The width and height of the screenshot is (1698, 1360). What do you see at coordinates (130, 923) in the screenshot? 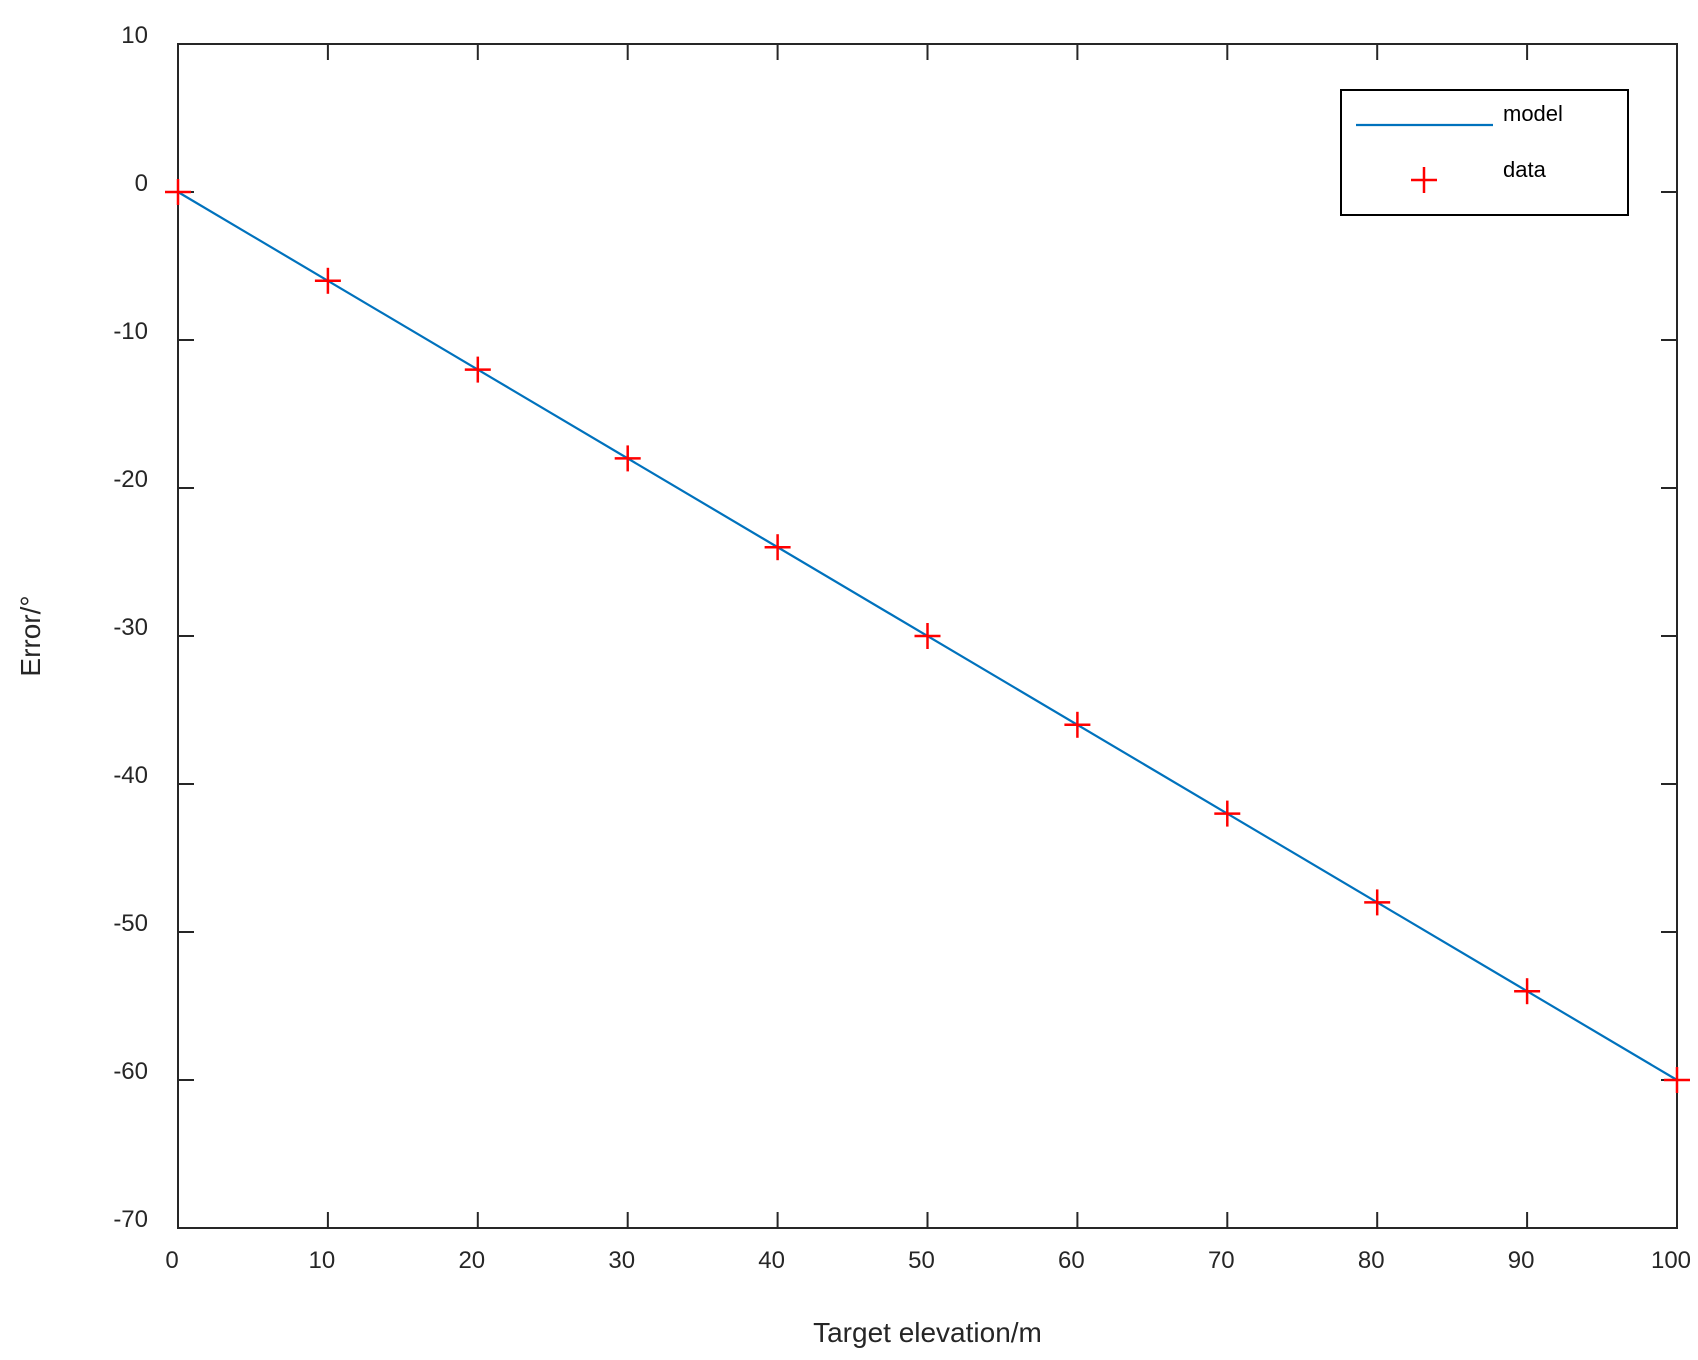
I see `y-tick-label: -50` at bounding box center [130, 923].